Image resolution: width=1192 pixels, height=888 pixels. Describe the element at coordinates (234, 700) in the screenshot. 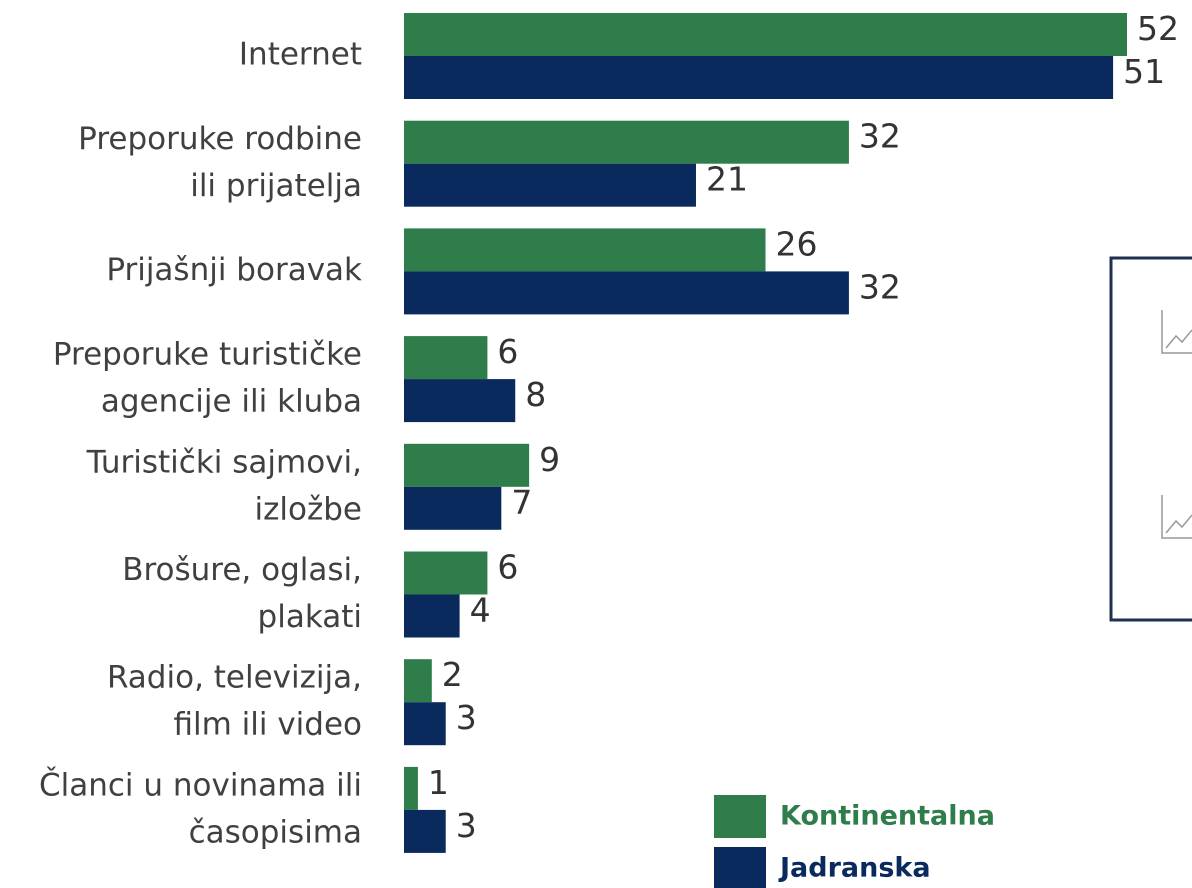

I see `category-label: Radio, televizija, film ili video` at that location.